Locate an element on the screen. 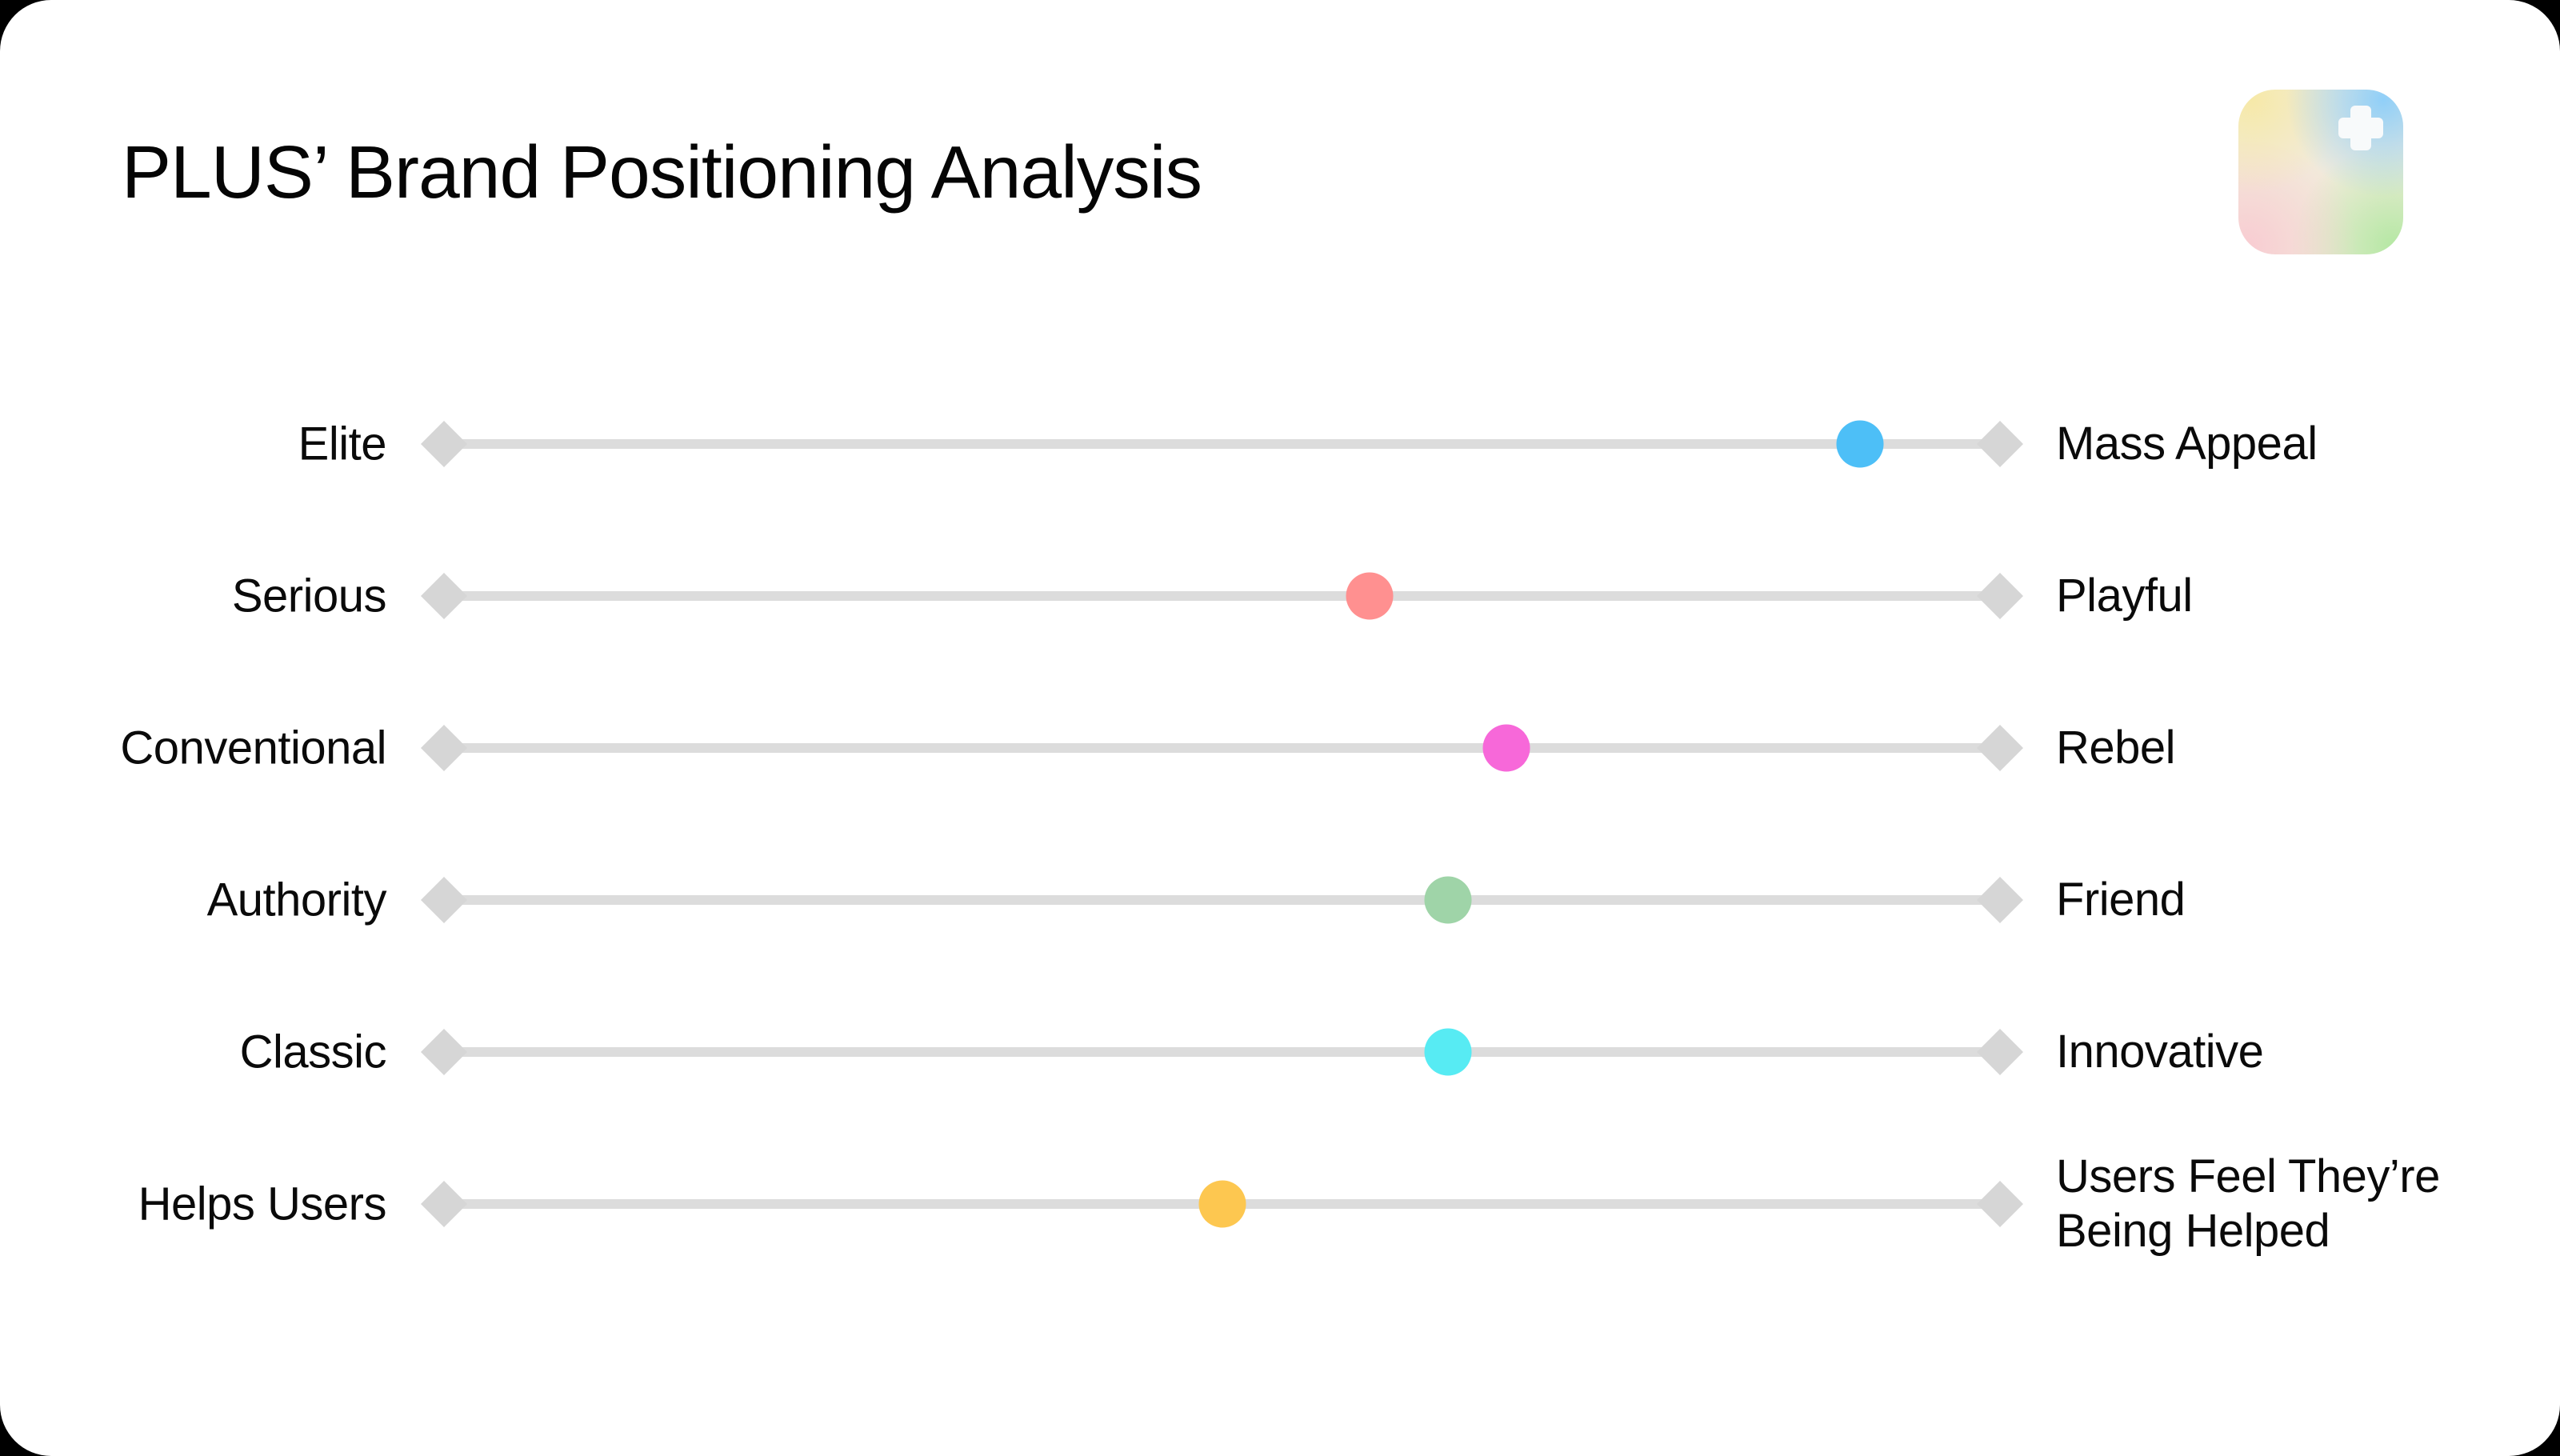  page-title: PLUS’ Brand Positioning Analysis is located at coordinates (662, 172).